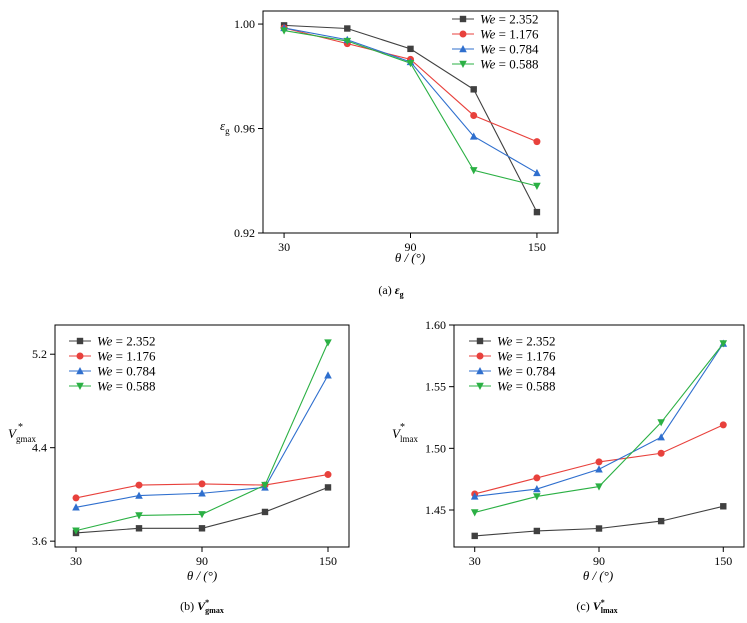 Image resolution: width=747 pixels, height=623 pixels. What do you see at coordinates (39, 354) in the screenshot?
I see `y-tick-label: 5.2` at bounding box center [39, 354].